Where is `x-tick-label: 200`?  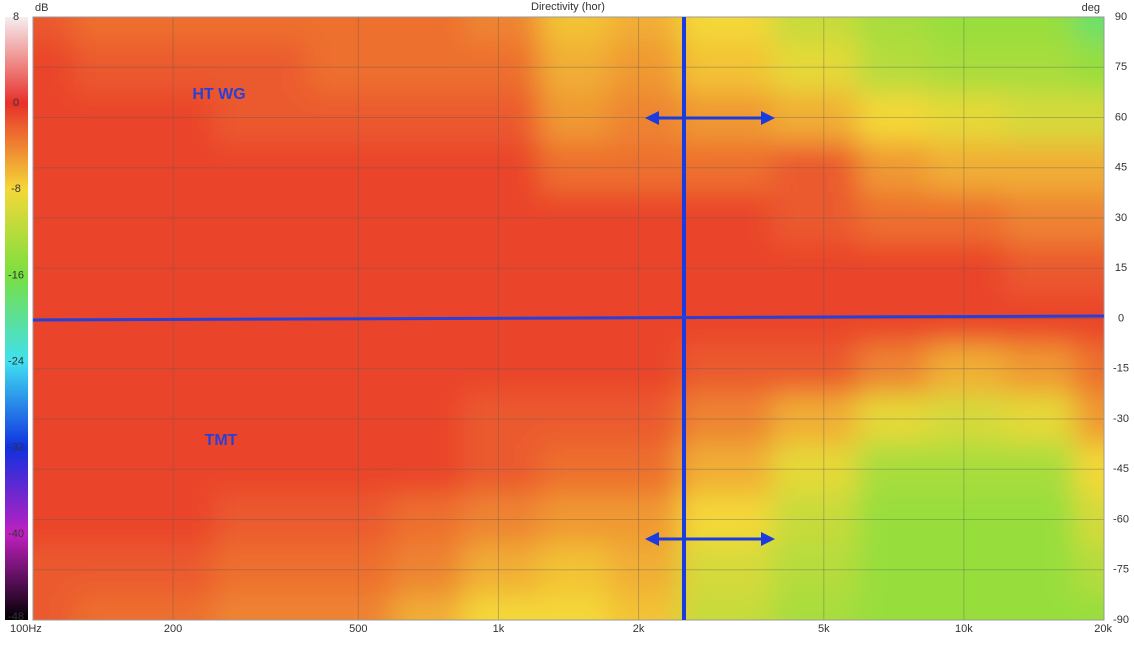
x-tick-label: 200 is located at coordinates (173, 629).